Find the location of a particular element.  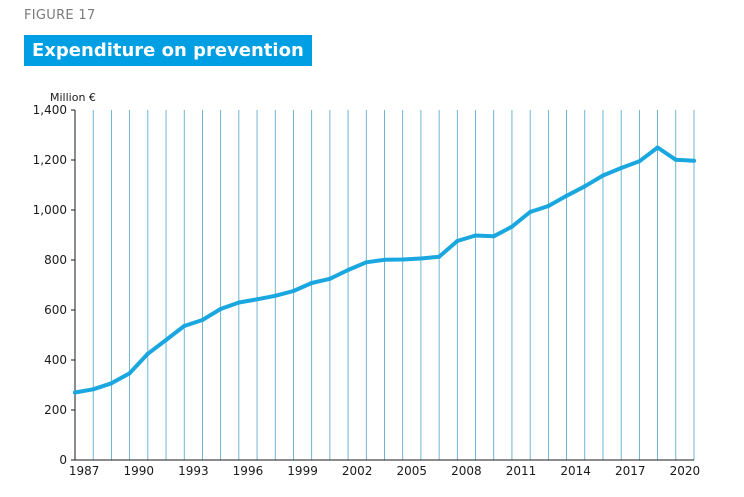

data-point-1995 is located at coordinates (238, 302).